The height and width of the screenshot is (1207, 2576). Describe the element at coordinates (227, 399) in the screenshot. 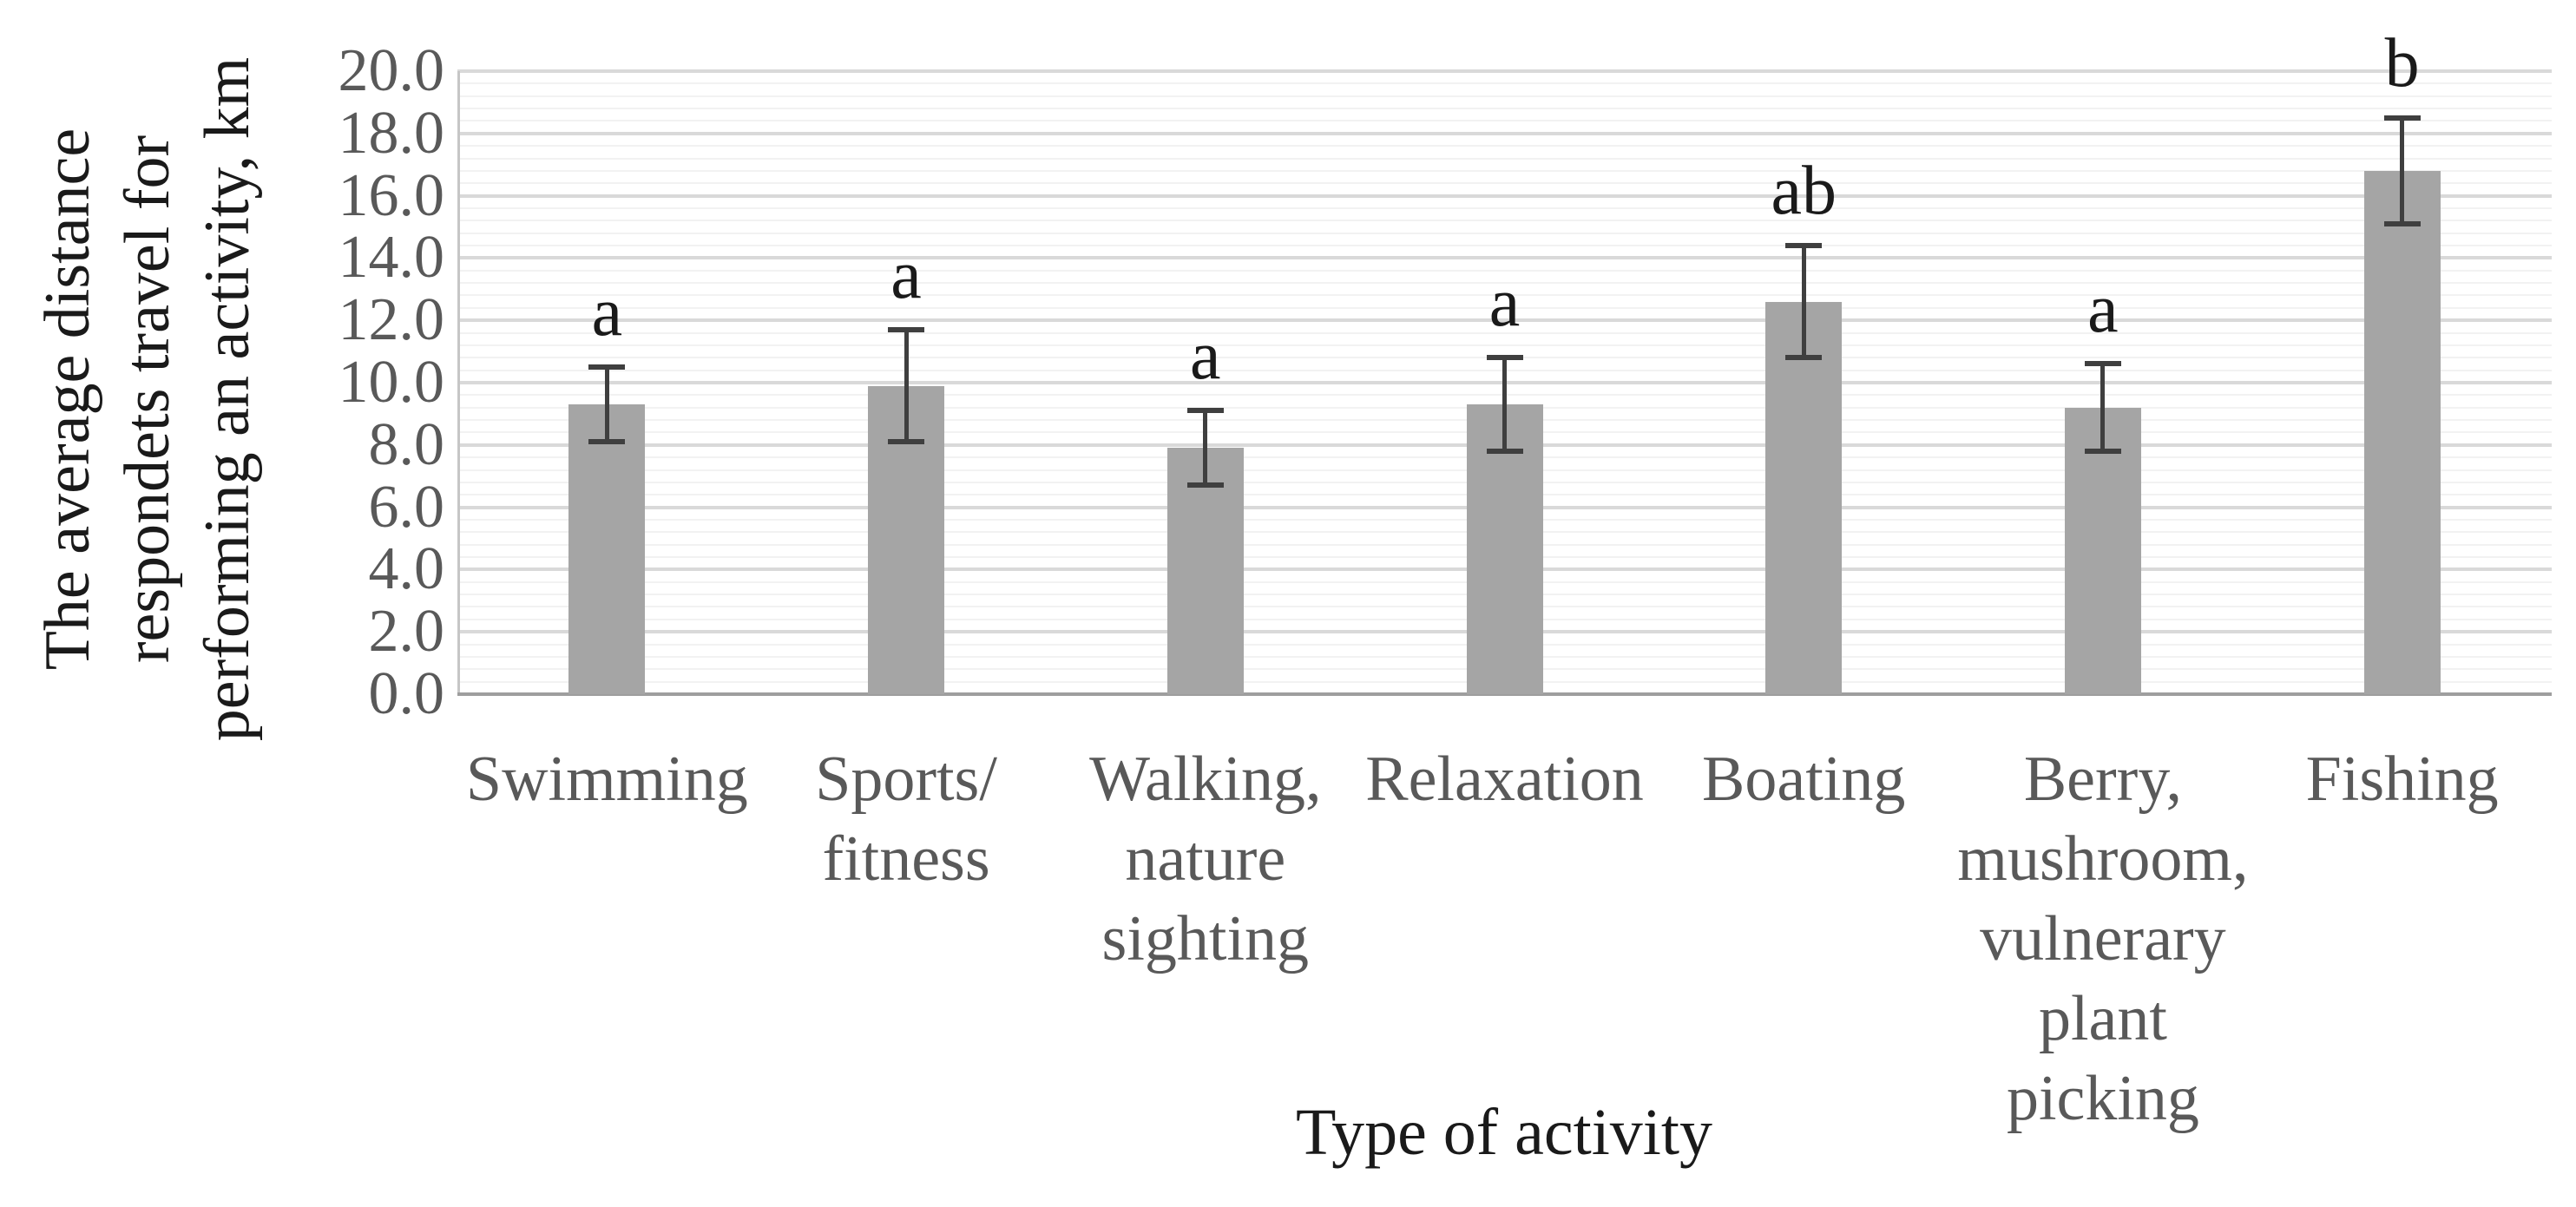

I see `y-axis-title-line-3: performing an activity, km` at that location.